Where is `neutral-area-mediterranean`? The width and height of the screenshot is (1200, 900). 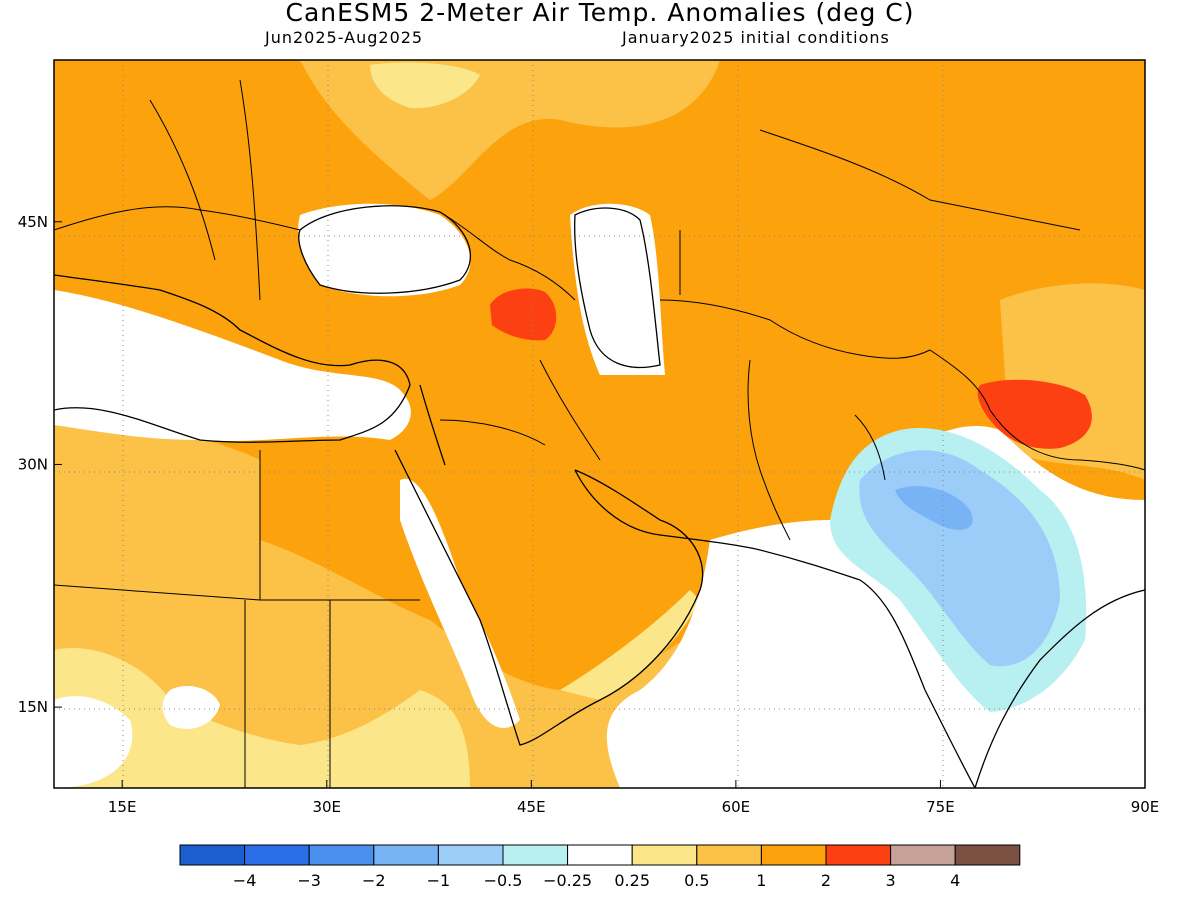
neutral-area-mediterranean is located at coordinates (232, 366).